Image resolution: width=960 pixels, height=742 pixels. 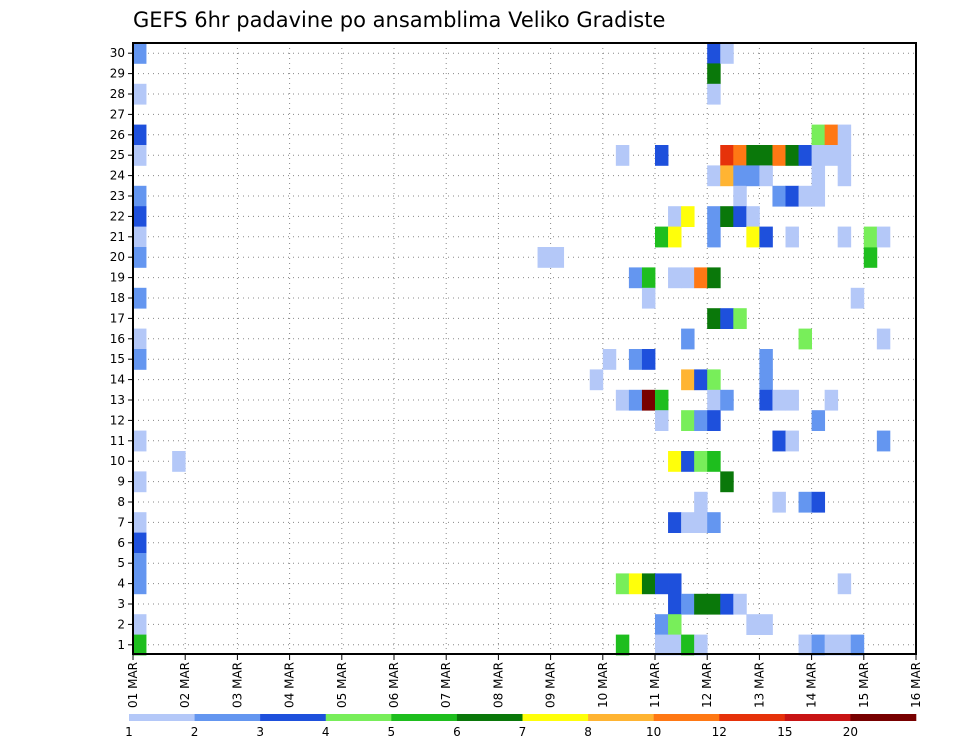 I want to click on y-tick-label: 3, so click(x=121, y=604).